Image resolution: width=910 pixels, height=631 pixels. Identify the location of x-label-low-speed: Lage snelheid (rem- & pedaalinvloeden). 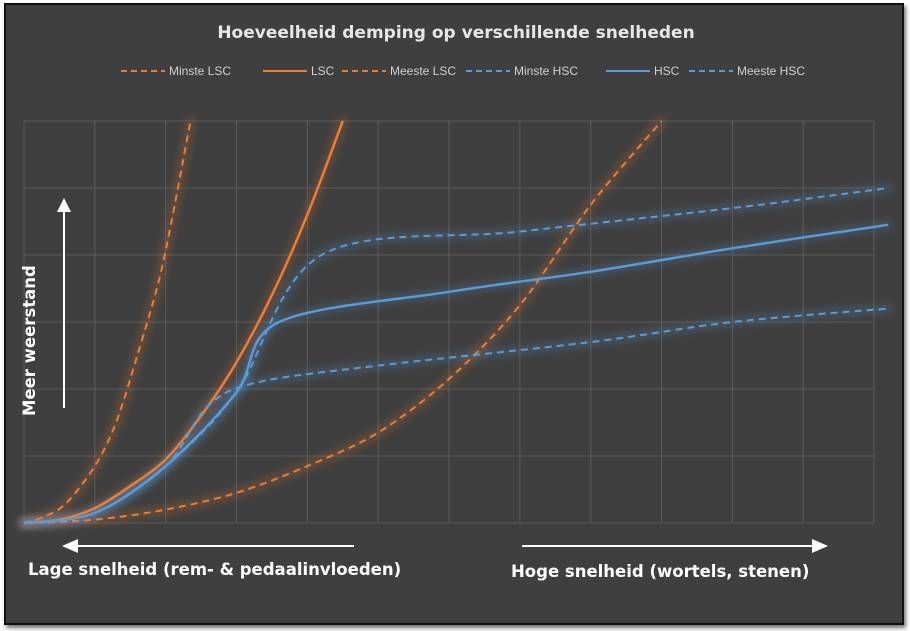
(214, 569).